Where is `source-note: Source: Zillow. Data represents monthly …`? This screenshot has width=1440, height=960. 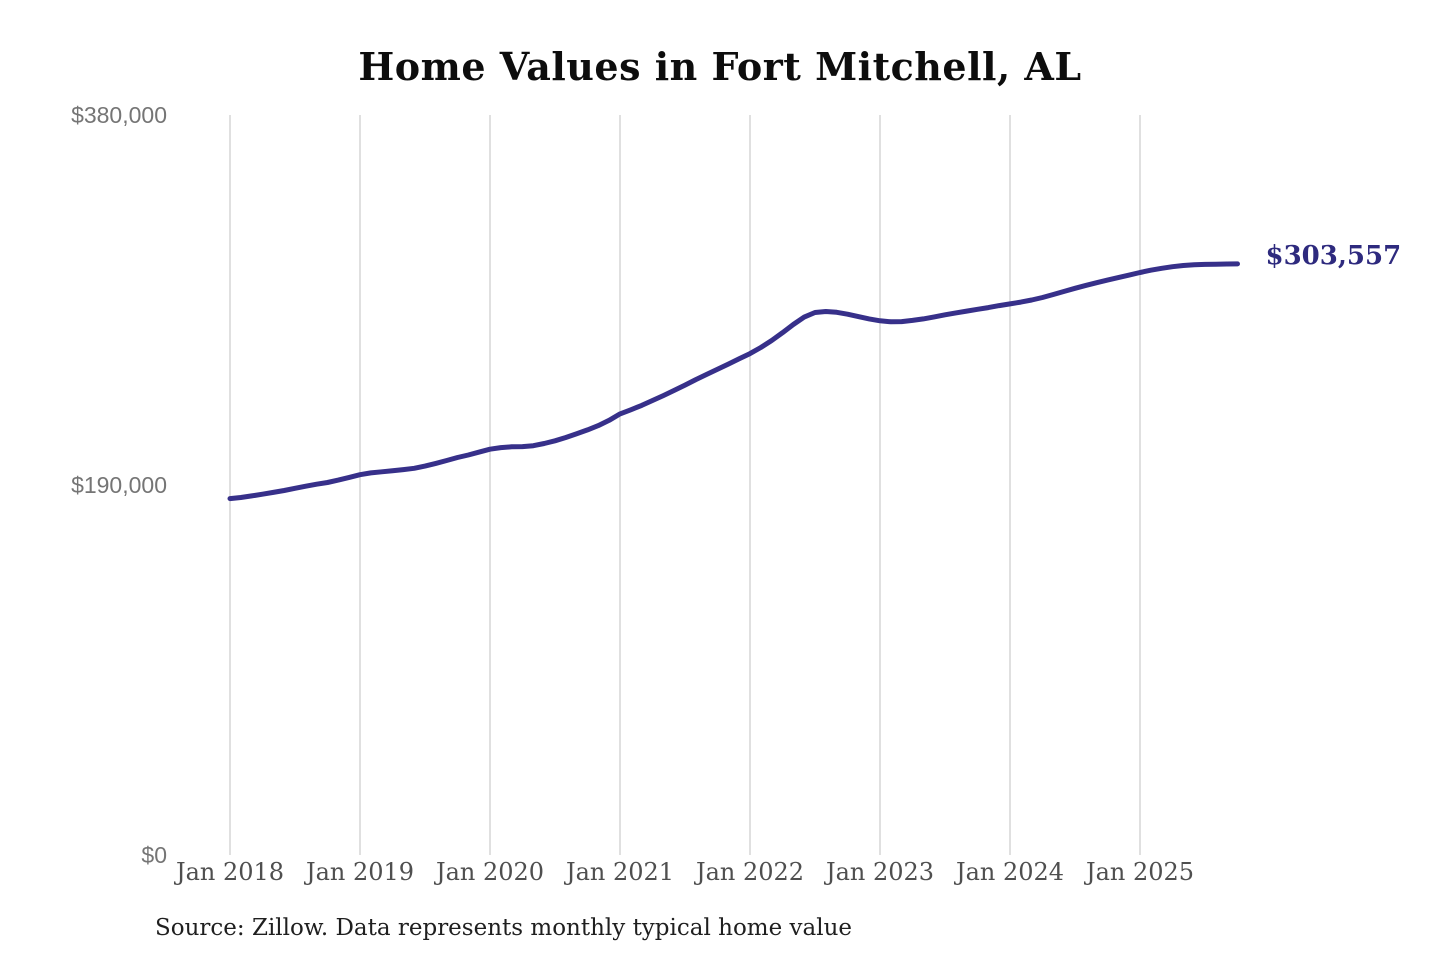 source-note: Source: Zillow. Data represents monthly … is located at coordinates (504, 928).